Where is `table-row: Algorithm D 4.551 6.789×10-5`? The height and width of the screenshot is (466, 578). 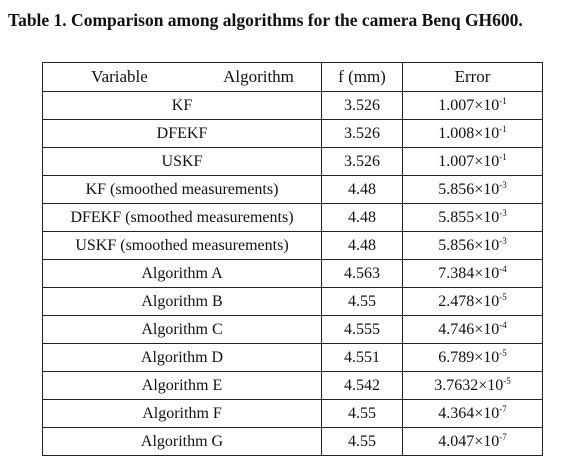
table-row: Algorithm D 4.551 6.789×10-5 is located at coordinates (292, 357).